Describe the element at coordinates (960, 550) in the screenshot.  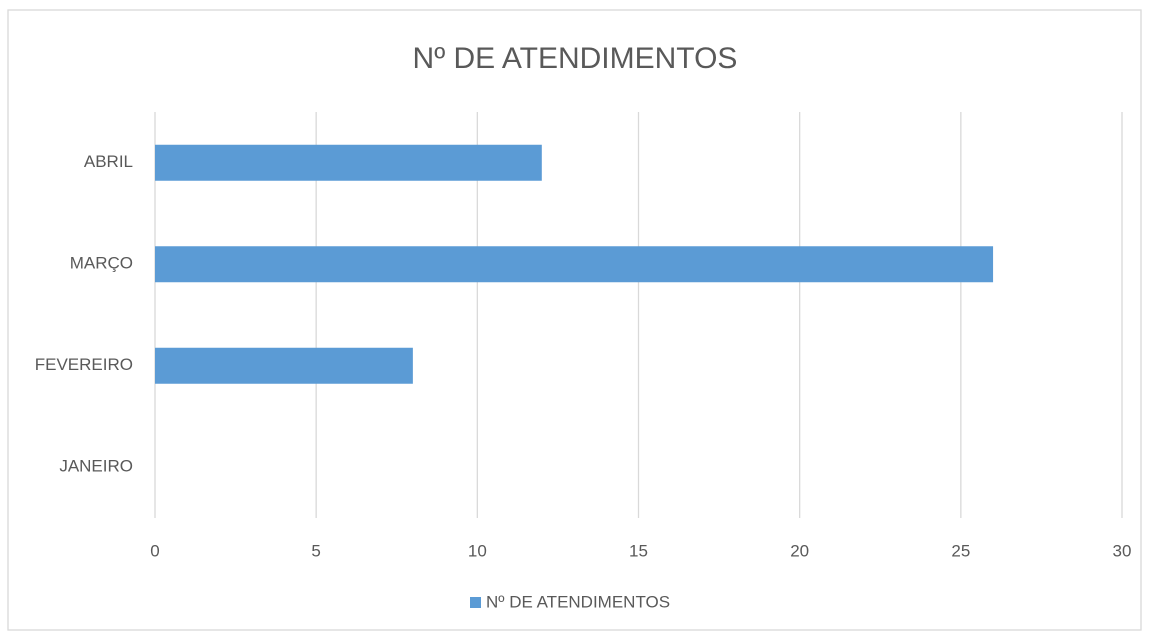
I see `x-tick-label: 25` at that location.